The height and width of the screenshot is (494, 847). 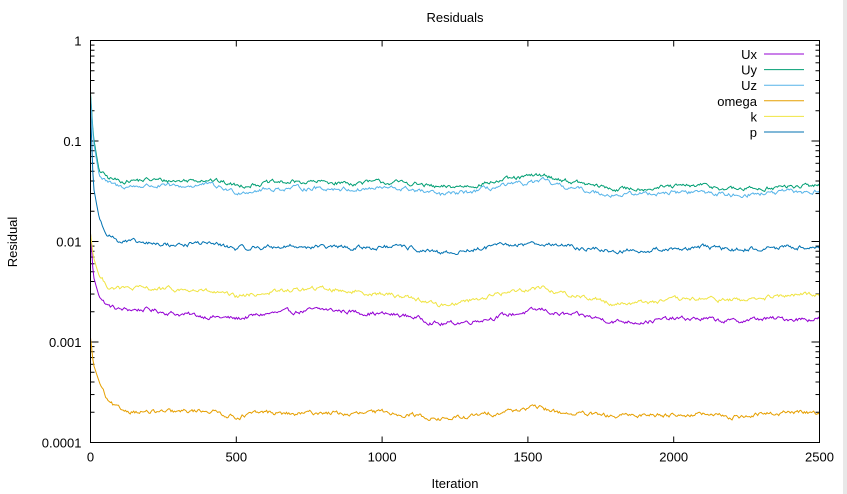 What do you see at coordinates (12, 242) in the screenshot?
I see `y-axis-label: Residual` at bounding box center [12, 242].